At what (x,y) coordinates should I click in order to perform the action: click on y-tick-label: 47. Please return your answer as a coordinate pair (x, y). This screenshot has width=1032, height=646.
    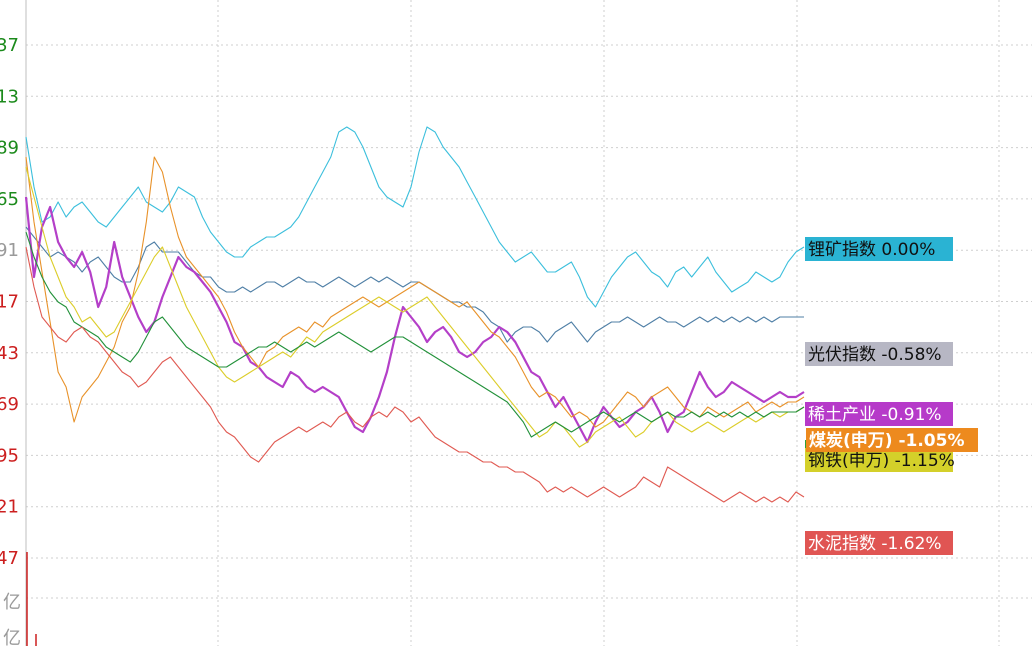
    Looking at the image, I should click on (9, 558).